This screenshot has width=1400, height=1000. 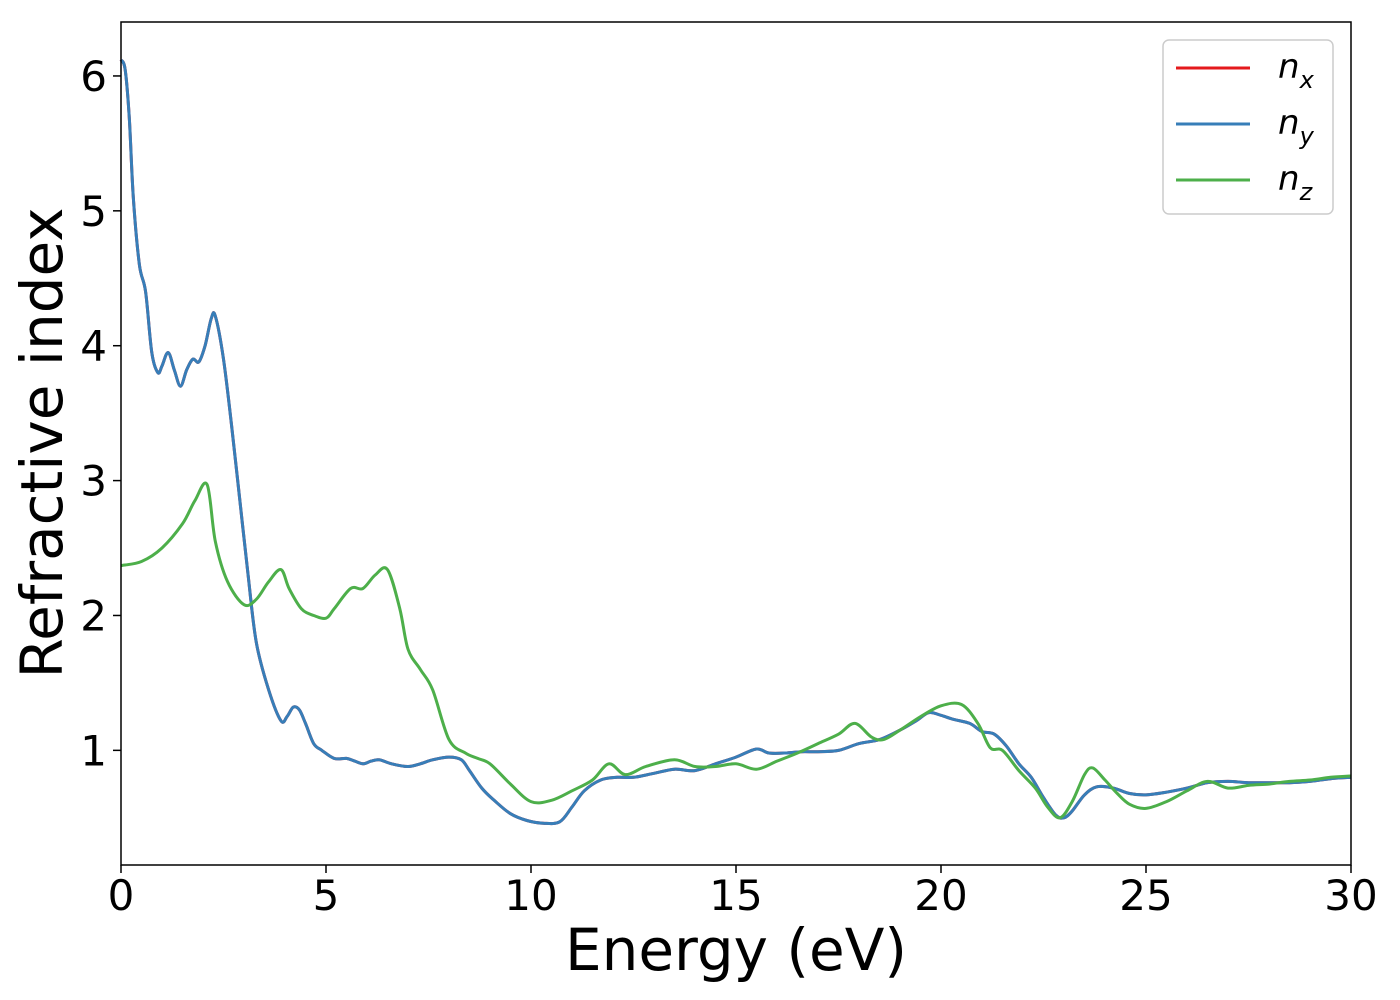 I want to click on y-tick-label: 4, so click(x=93, y=346).